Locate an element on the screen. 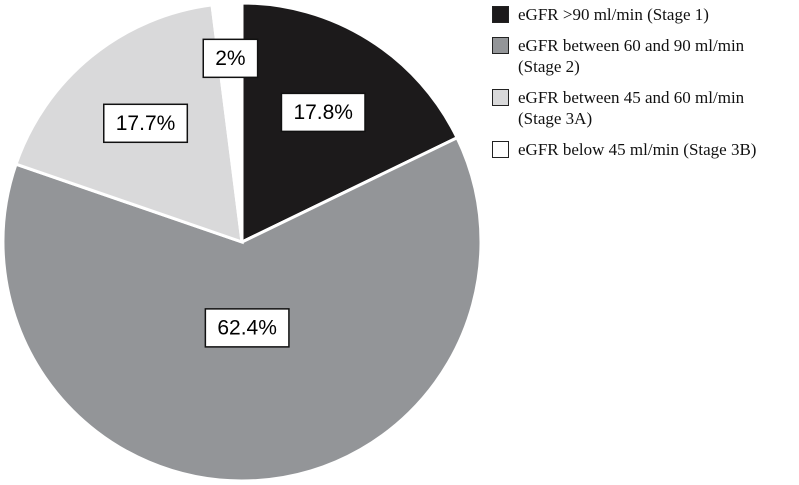 This screenshot has width=799, height=485. legend-item: eGFR >90 ml/min (Stage 1) is located at coordinates (642, 14).